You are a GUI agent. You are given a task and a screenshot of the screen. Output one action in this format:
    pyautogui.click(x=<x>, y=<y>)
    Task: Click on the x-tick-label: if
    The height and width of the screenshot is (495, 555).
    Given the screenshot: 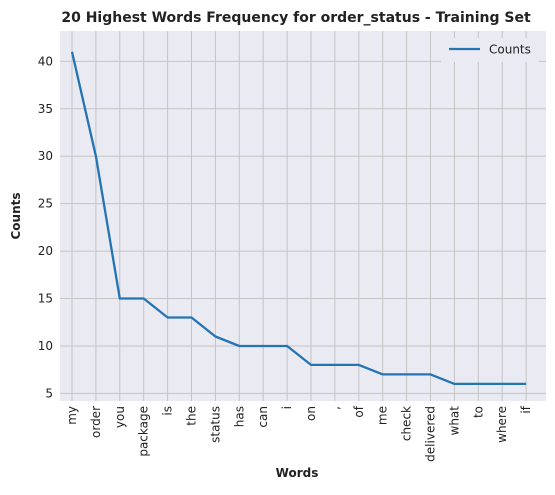 What is the action you would take?
    pyautogui.click(x=526, y=409)
    